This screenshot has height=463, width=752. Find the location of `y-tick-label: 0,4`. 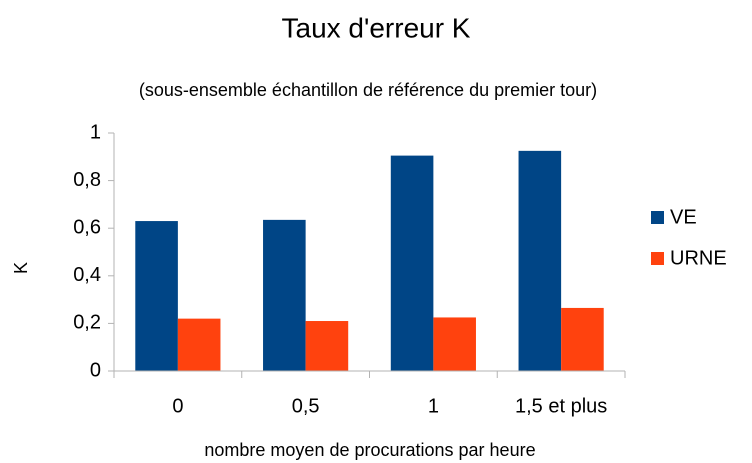

y-tick-label: 0,4 is located at coordinates (87, 275).